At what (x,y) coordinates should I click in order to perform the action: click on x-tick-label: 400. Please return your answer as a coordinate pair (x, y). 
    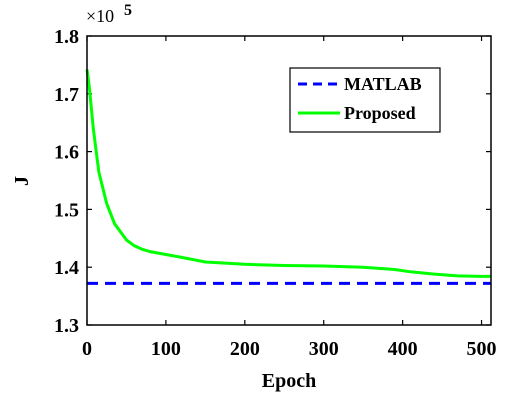
    Looking at the image, I should click on (403, 349).